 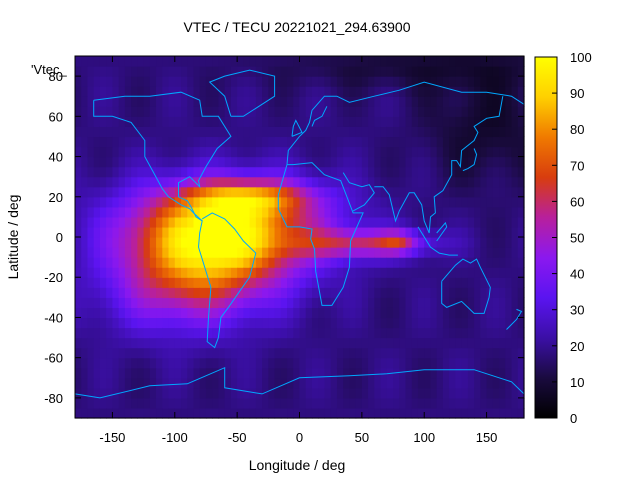 I want to click on colorbar-tick-label: 80, so click(x=577, y=129).